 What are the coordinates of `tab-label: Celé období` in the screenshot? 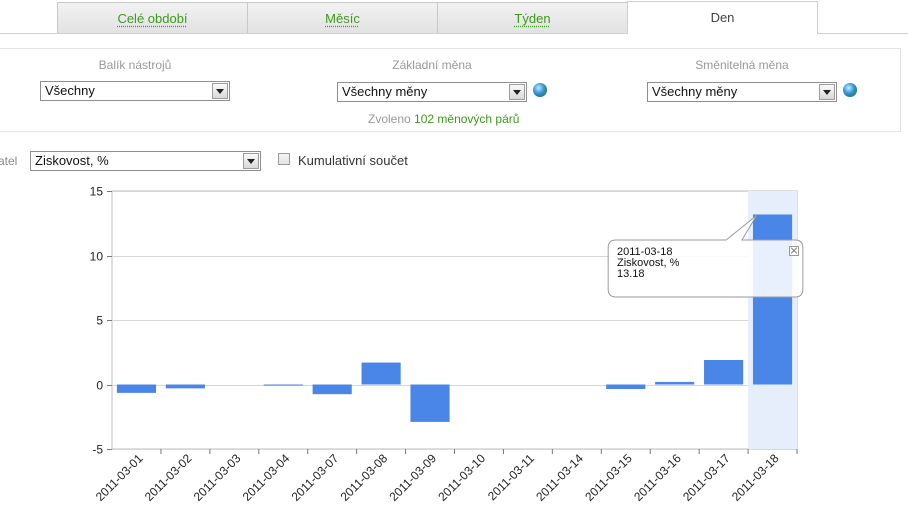 It's located at (152, 18).